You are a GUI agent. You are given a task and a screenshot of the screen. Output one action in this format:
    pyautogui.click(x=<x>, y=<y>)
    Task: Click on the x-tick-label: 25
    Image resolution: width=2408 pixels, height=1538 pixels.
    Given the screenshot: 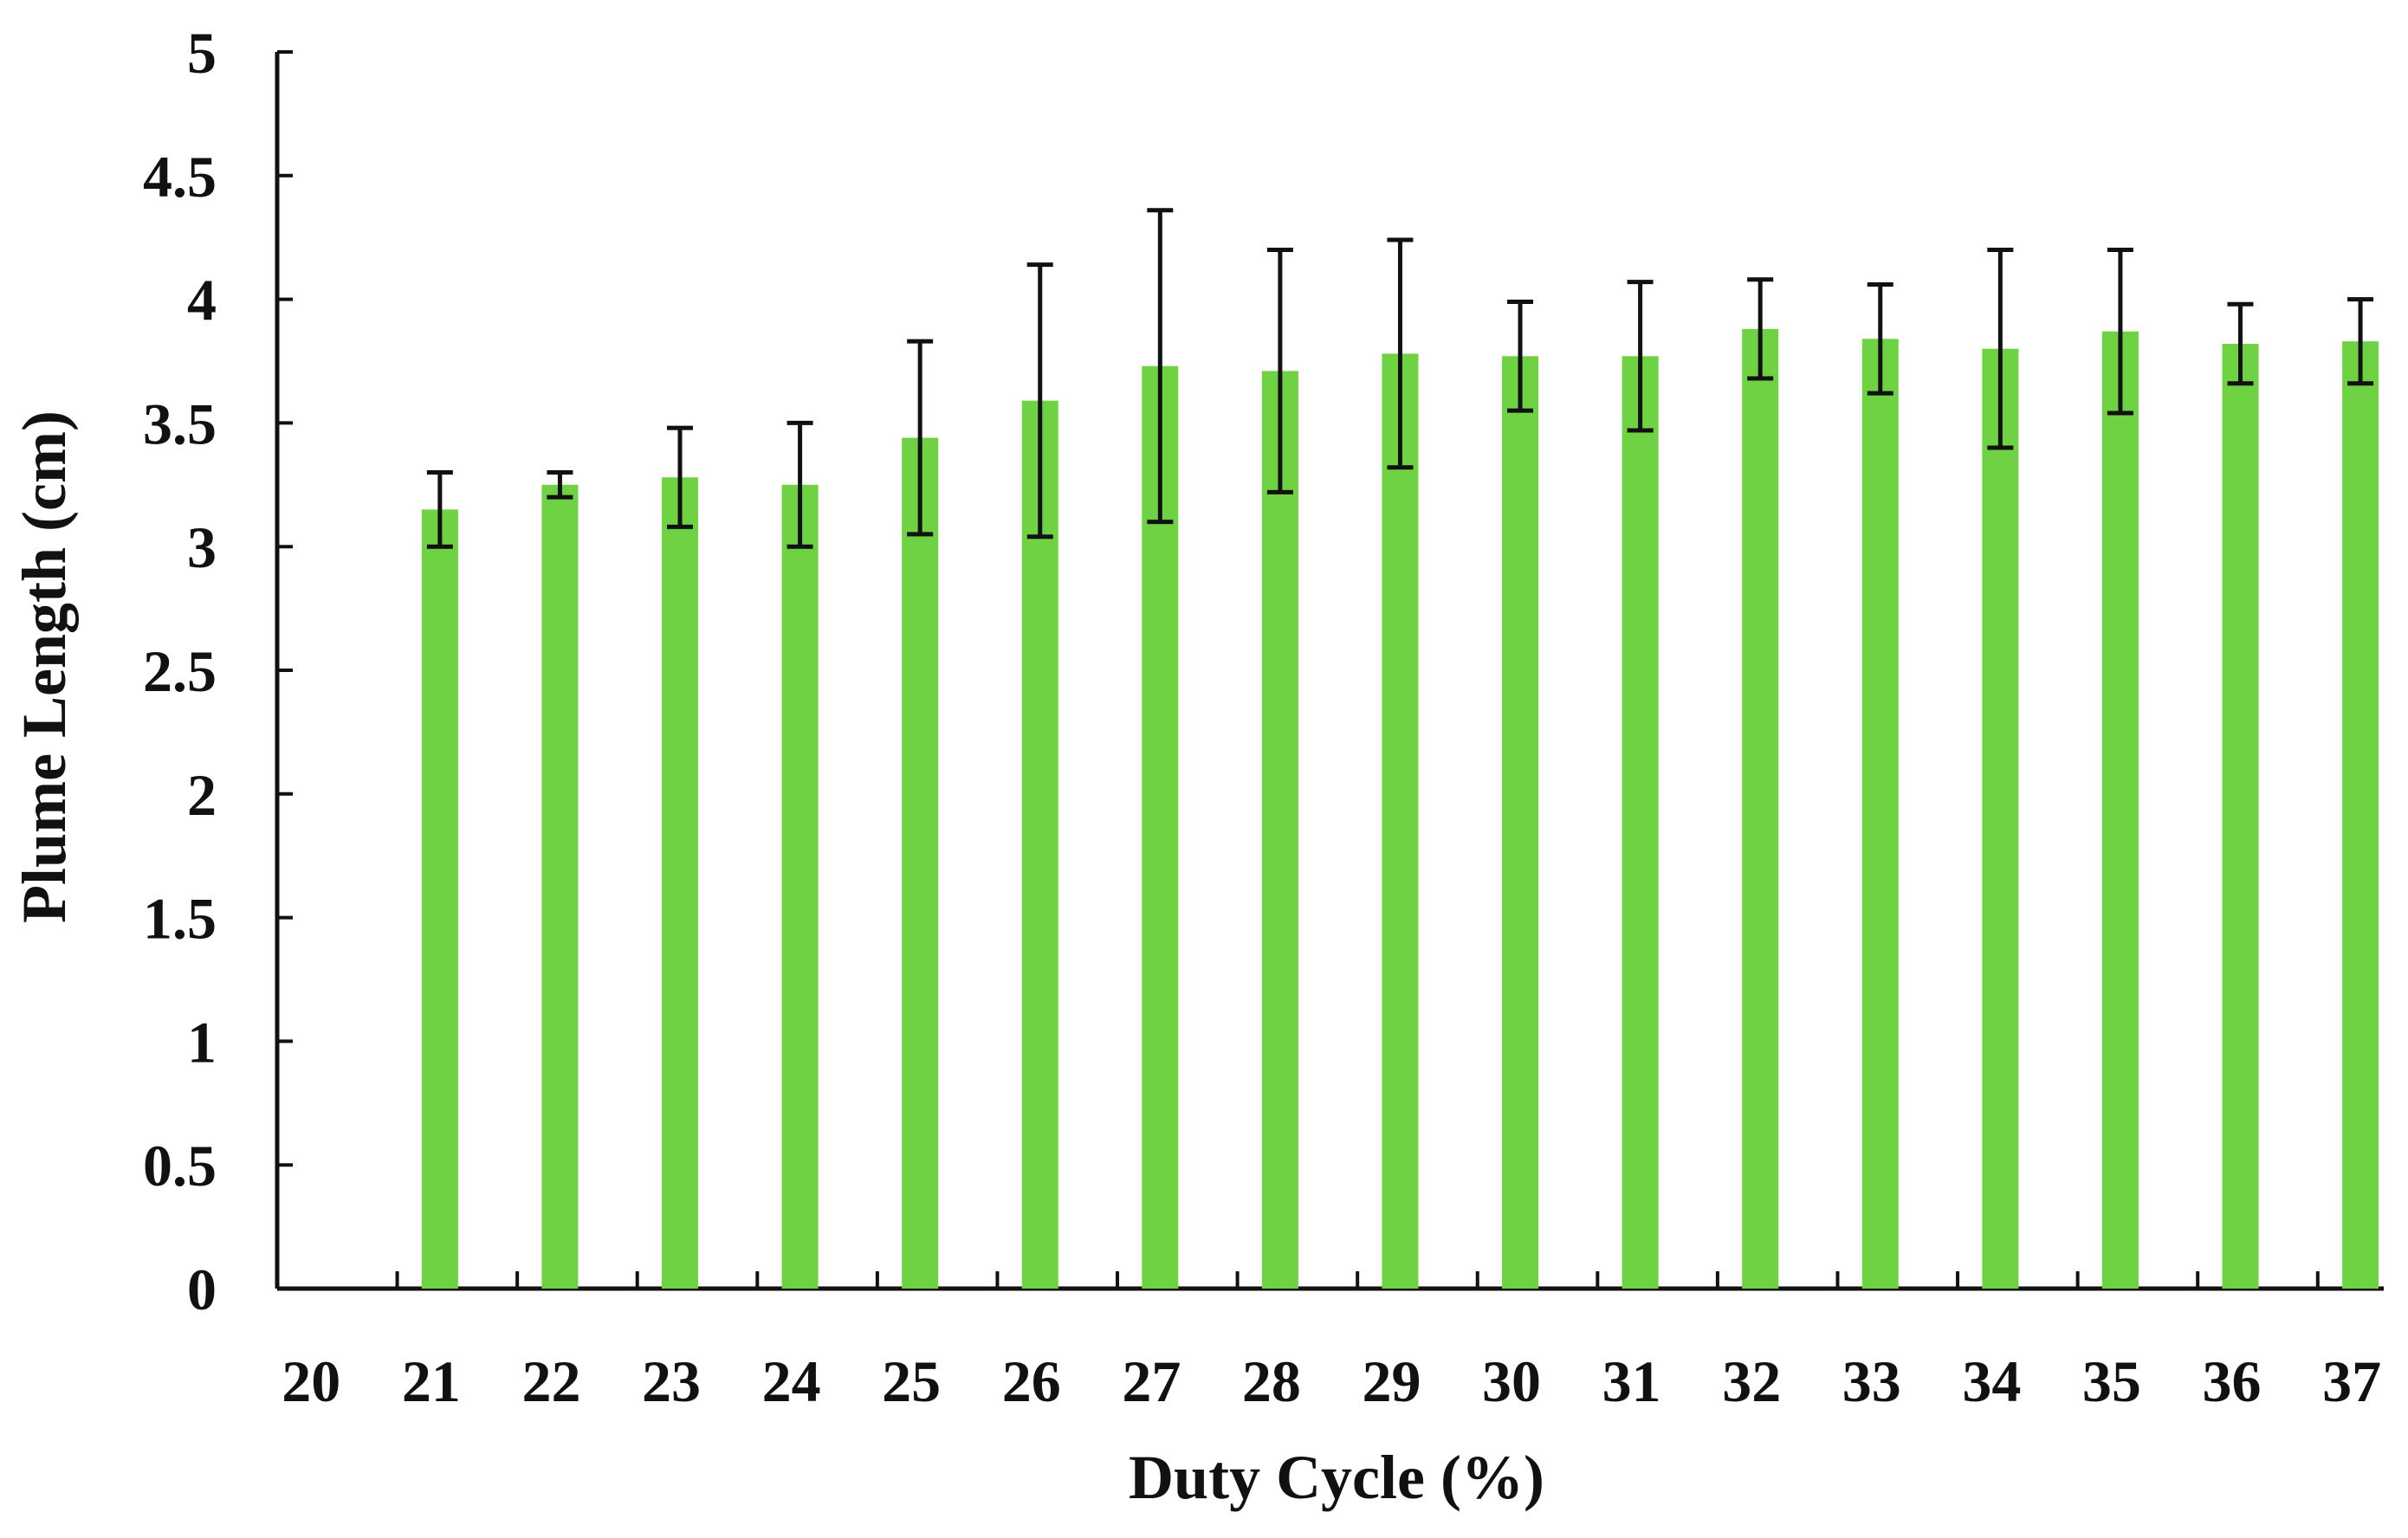 What is the action you would take?
    pyautogui.click(x=911, y=1381)
    